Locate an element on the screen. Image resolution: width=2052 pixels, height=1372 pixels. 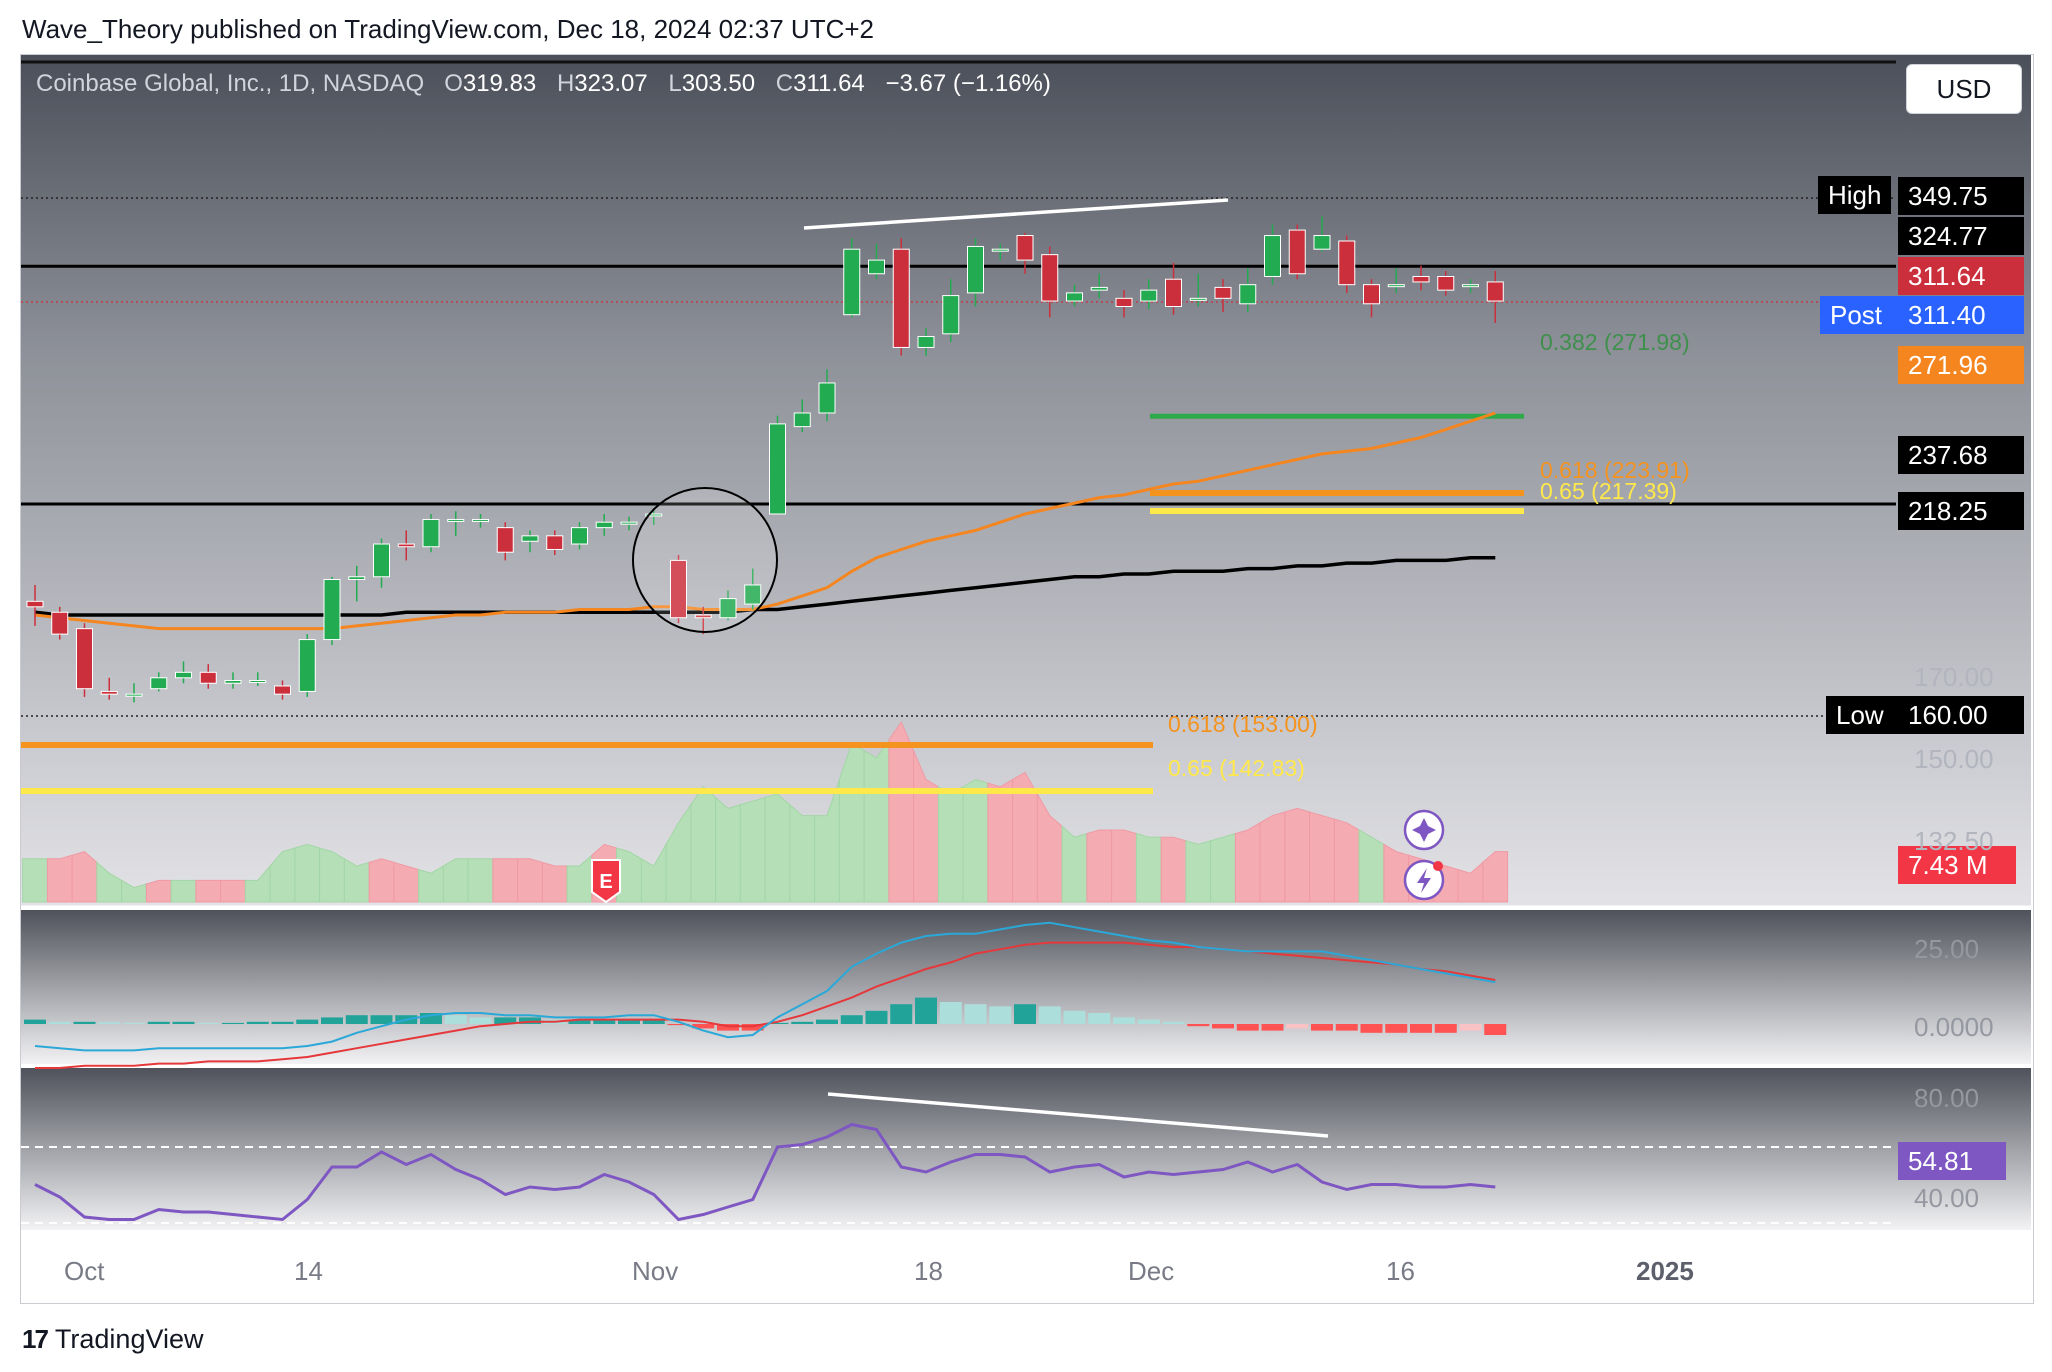
lightning-icon is located at coordinates (1424, 880).